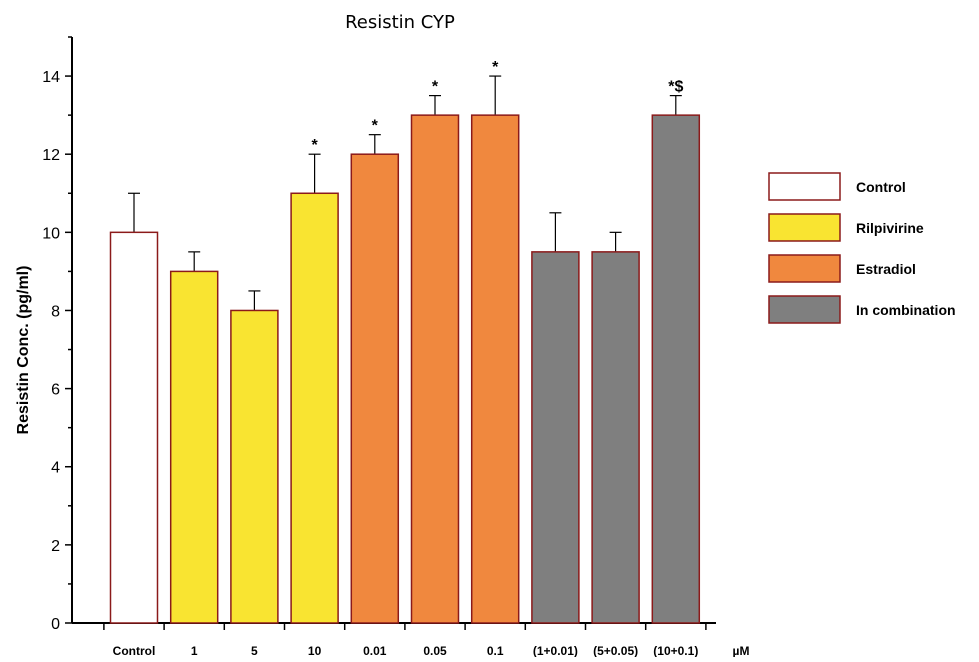 The height and width of the screenshot is (662, 979). What do you see at coordinates (55, 468) in the screenshot?
I see `y-tick-label: 4` at bounding box center [55, 468].